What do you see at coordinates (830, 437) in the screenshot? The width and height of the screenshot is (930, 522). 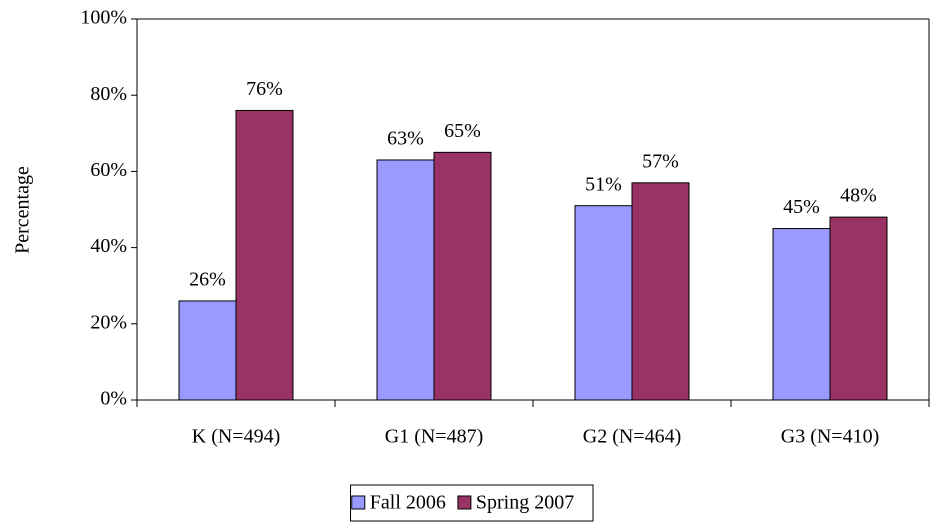 I see `x-tick-label: G3 (N=410)` at bounding box center [830, 437].